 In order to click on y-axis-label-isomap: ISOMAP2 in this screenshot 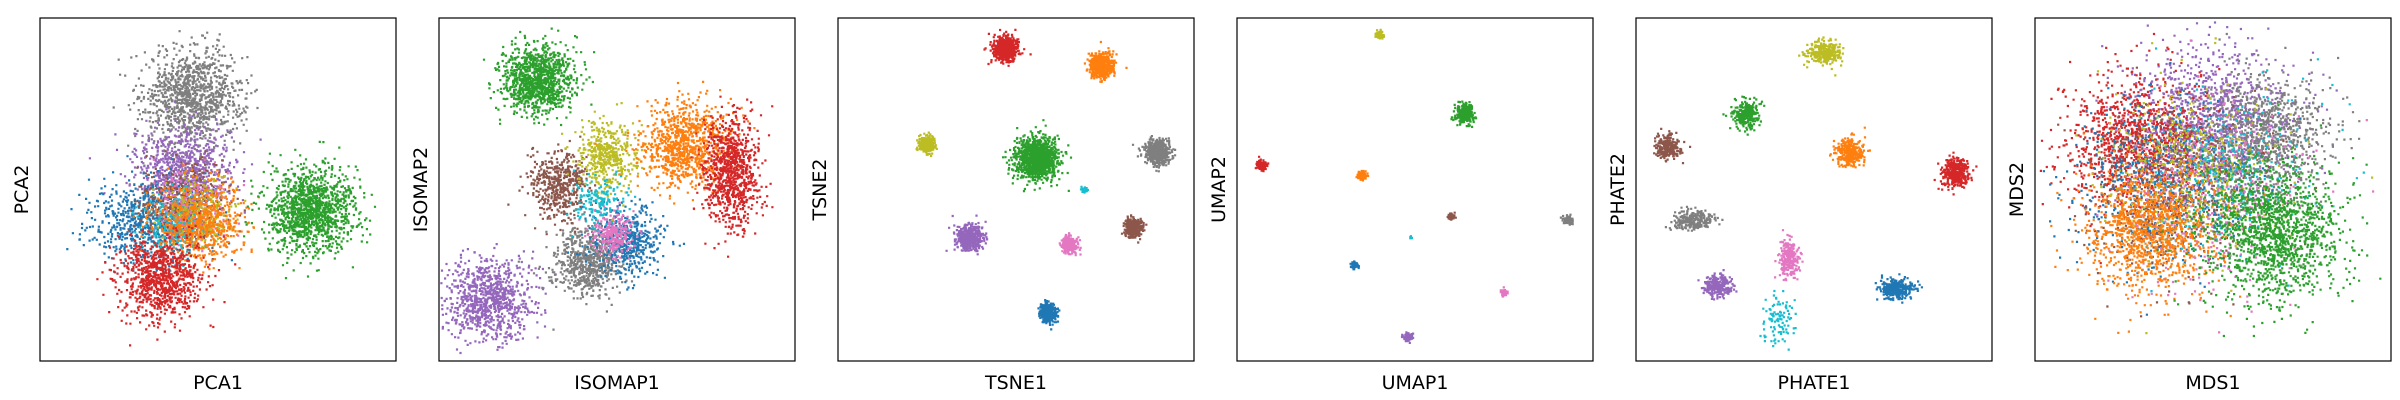, I will do `click(421, 190)`.